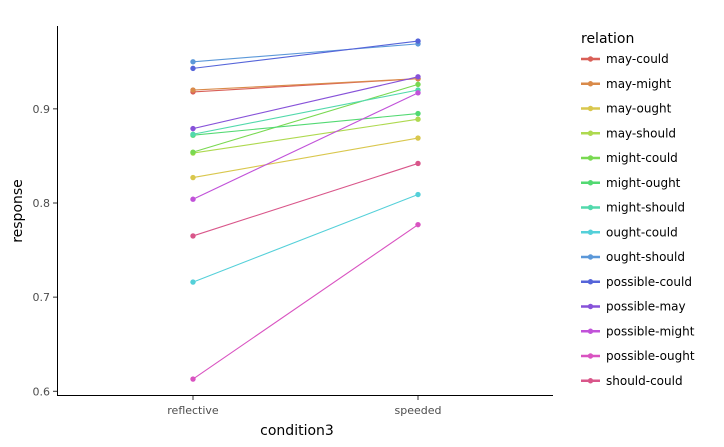 The image size is (724, 447). Describe the element at coordinates (418, 138) in the screenshot. I see `data-point-may-ought-speeded` at that location.